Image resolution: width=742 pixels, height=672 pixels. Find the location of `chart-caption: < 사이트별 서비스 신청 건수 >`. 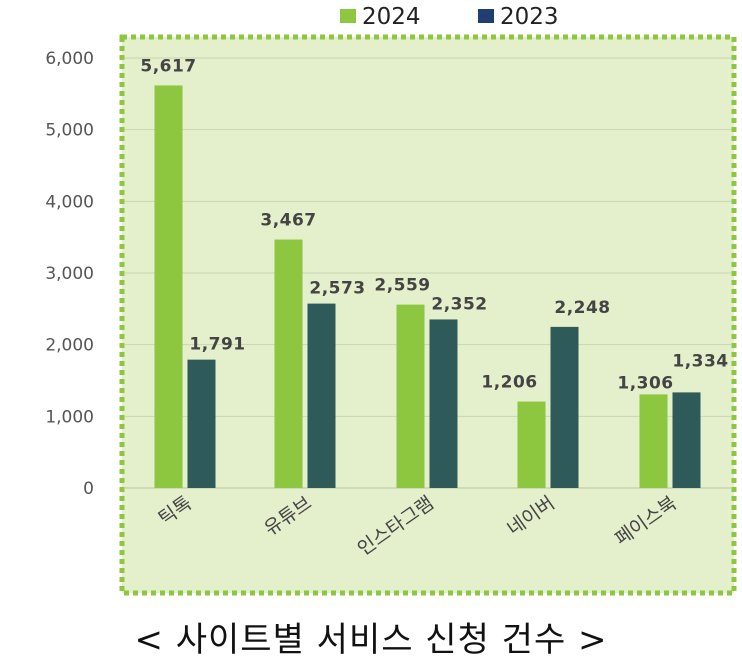

chart-caption: < 사이트별 서비스 신청 건수 > is located at coordinates (371, 640).